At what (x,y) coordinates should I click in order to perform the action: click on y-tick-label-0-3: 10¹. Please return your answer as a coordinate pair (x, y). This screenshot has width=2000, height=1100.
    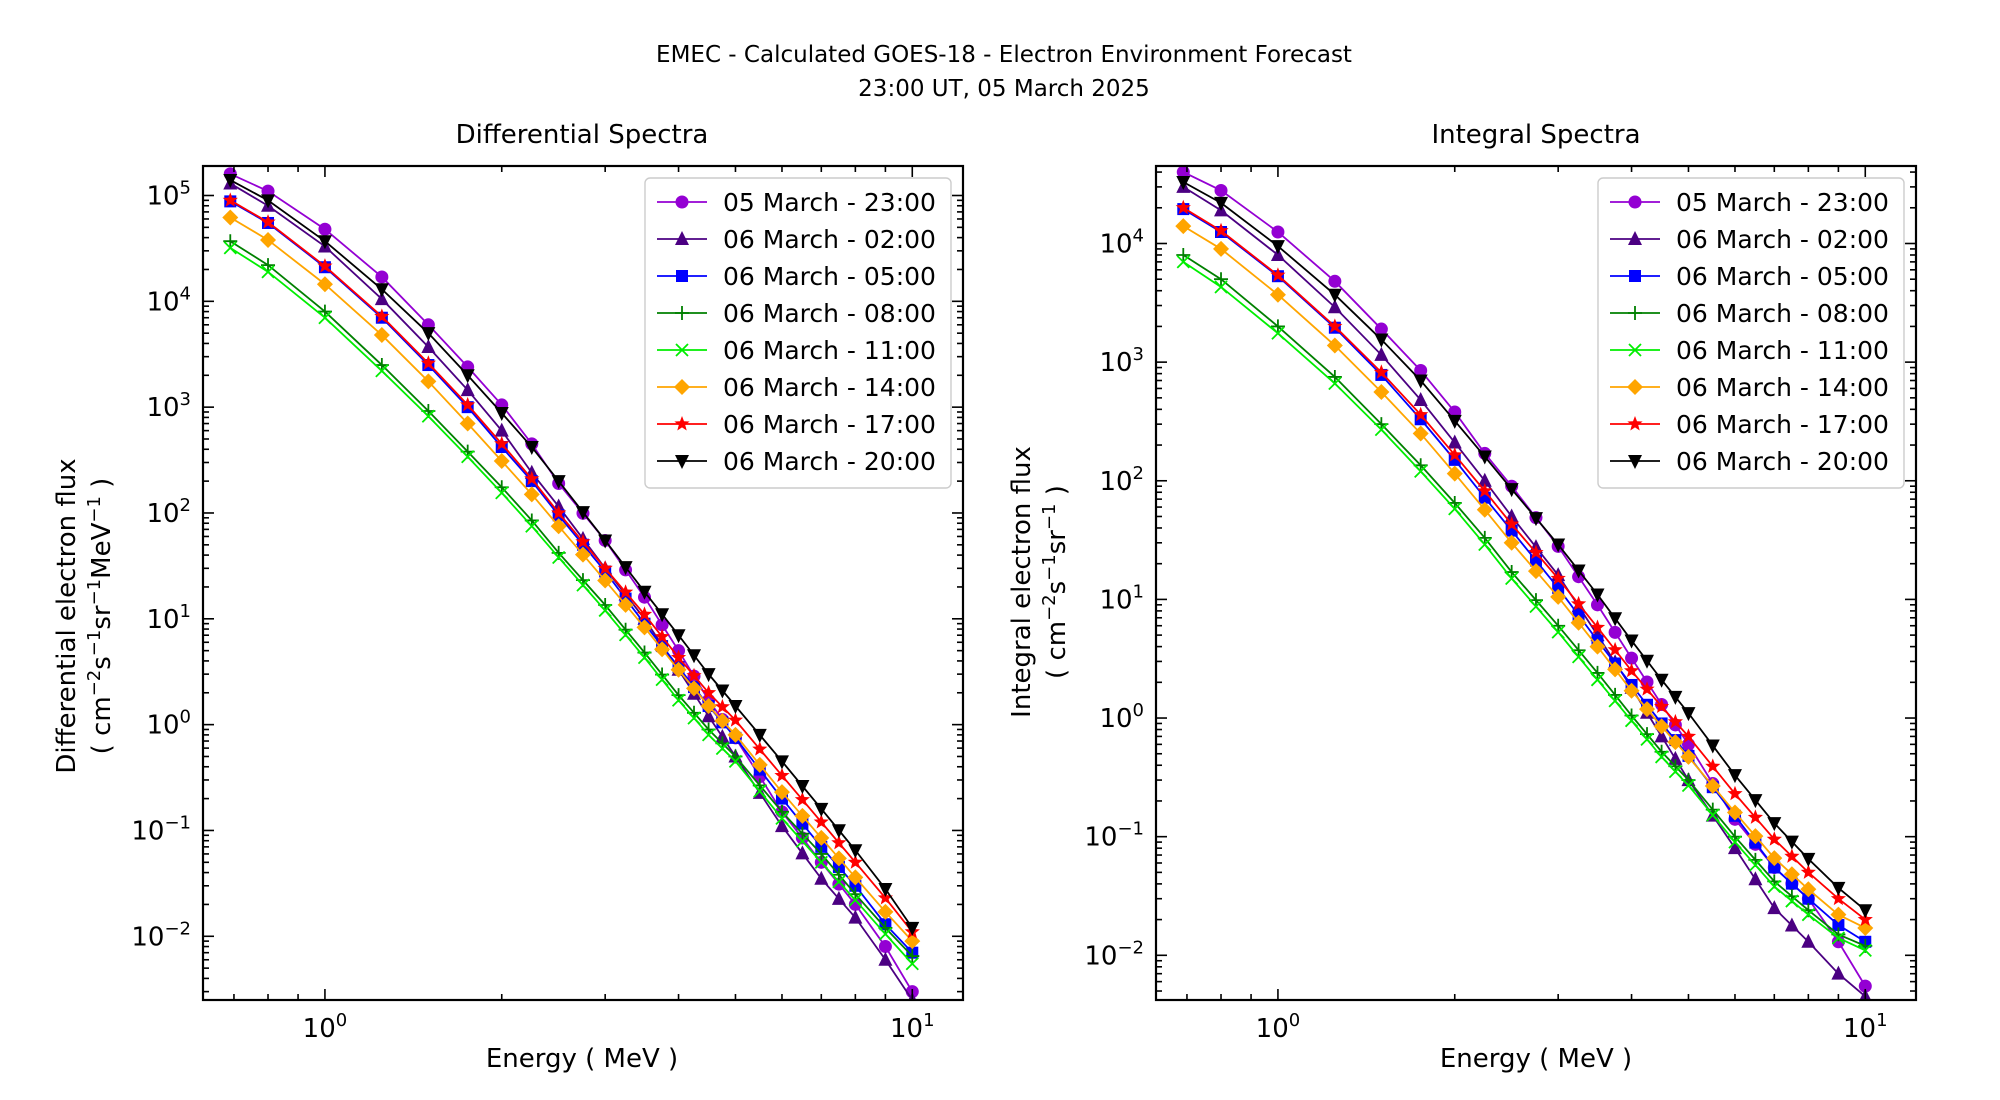
    Looking at the image, I should click on (168, 618).